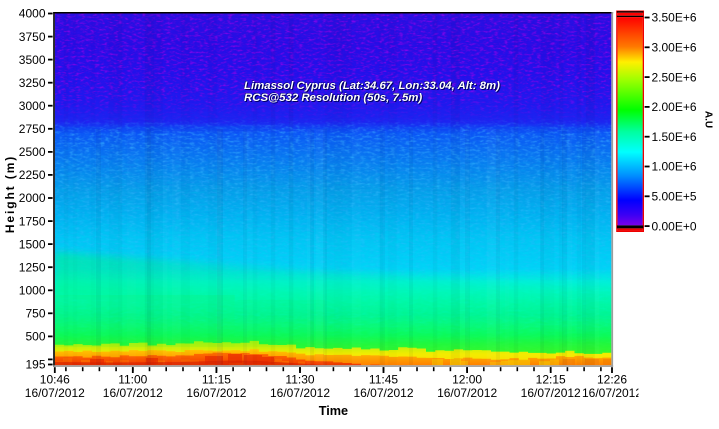 The width and height of the screenshot is (719, 429). I want to click on svg-text: 11:30, so click(299, 380).